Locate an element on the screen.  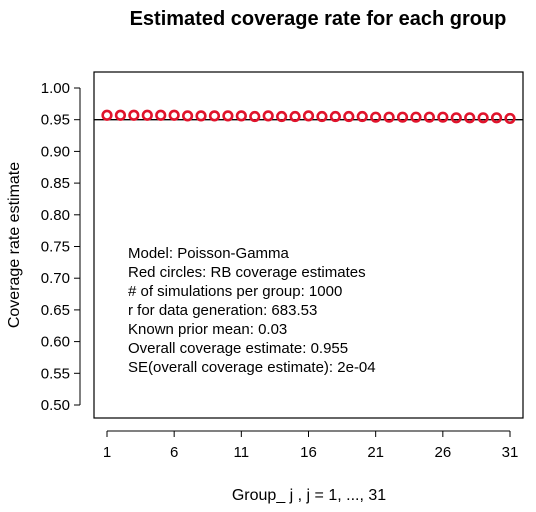
y-tick-label: 0.95 is located at coordinates (55, 120).